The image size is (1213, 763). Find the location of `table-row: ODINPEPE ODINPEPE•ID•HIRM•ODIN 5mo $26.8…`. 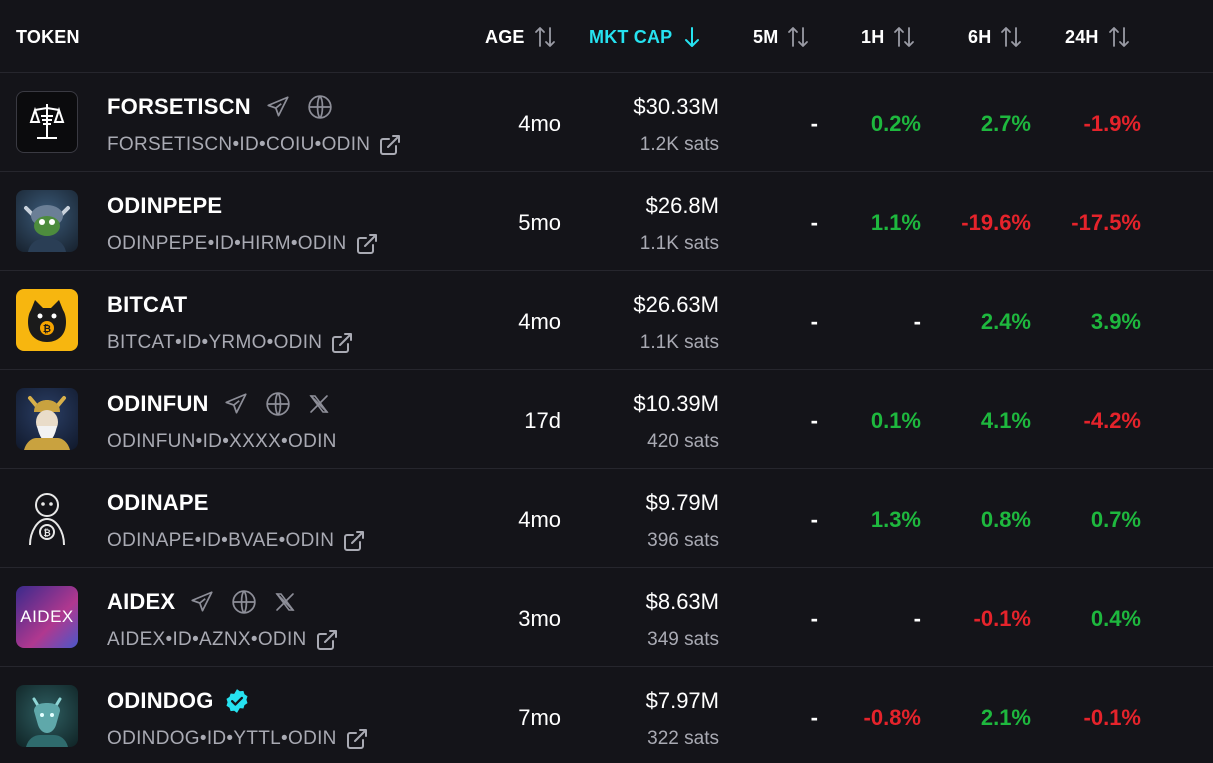

table-row: ODINPEPE ODINPEPE•ID•HIRM•ODIN 5mo $26.8… is located at coordinates (606, 221).